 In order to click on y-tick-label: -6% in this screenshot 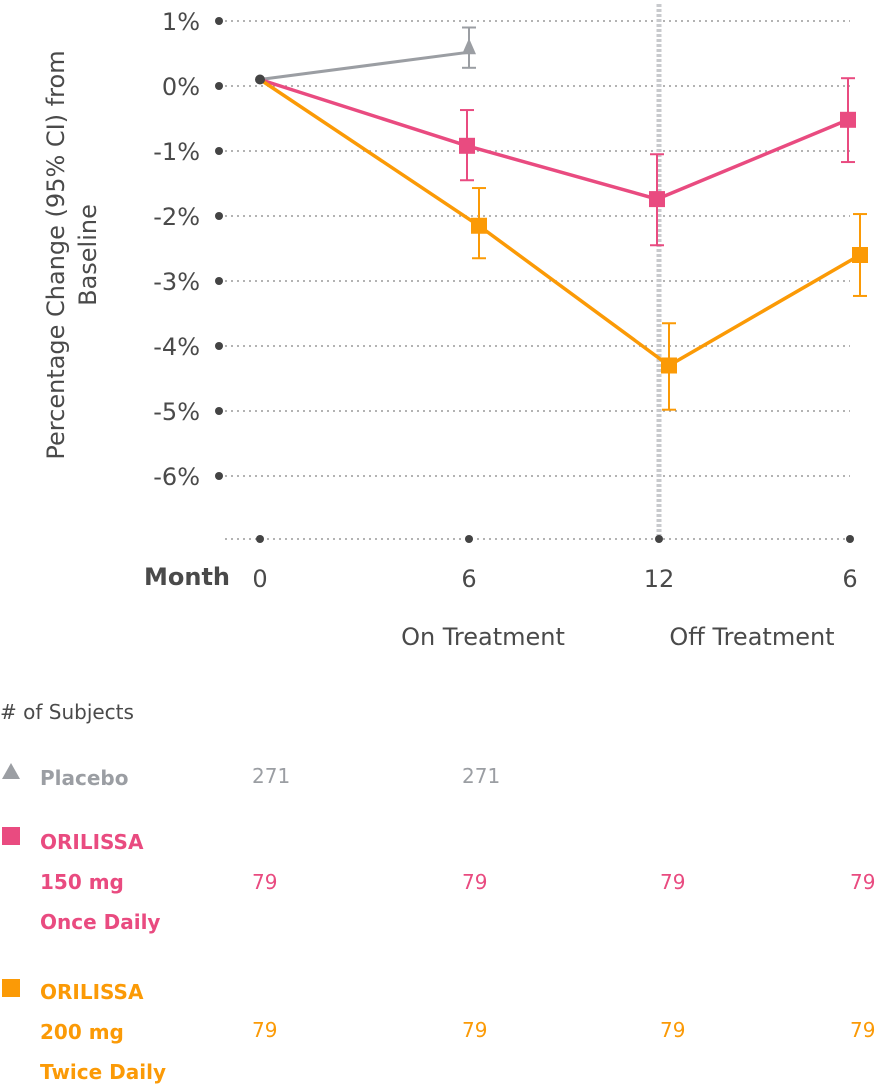, I will do `click(176, 477)`.